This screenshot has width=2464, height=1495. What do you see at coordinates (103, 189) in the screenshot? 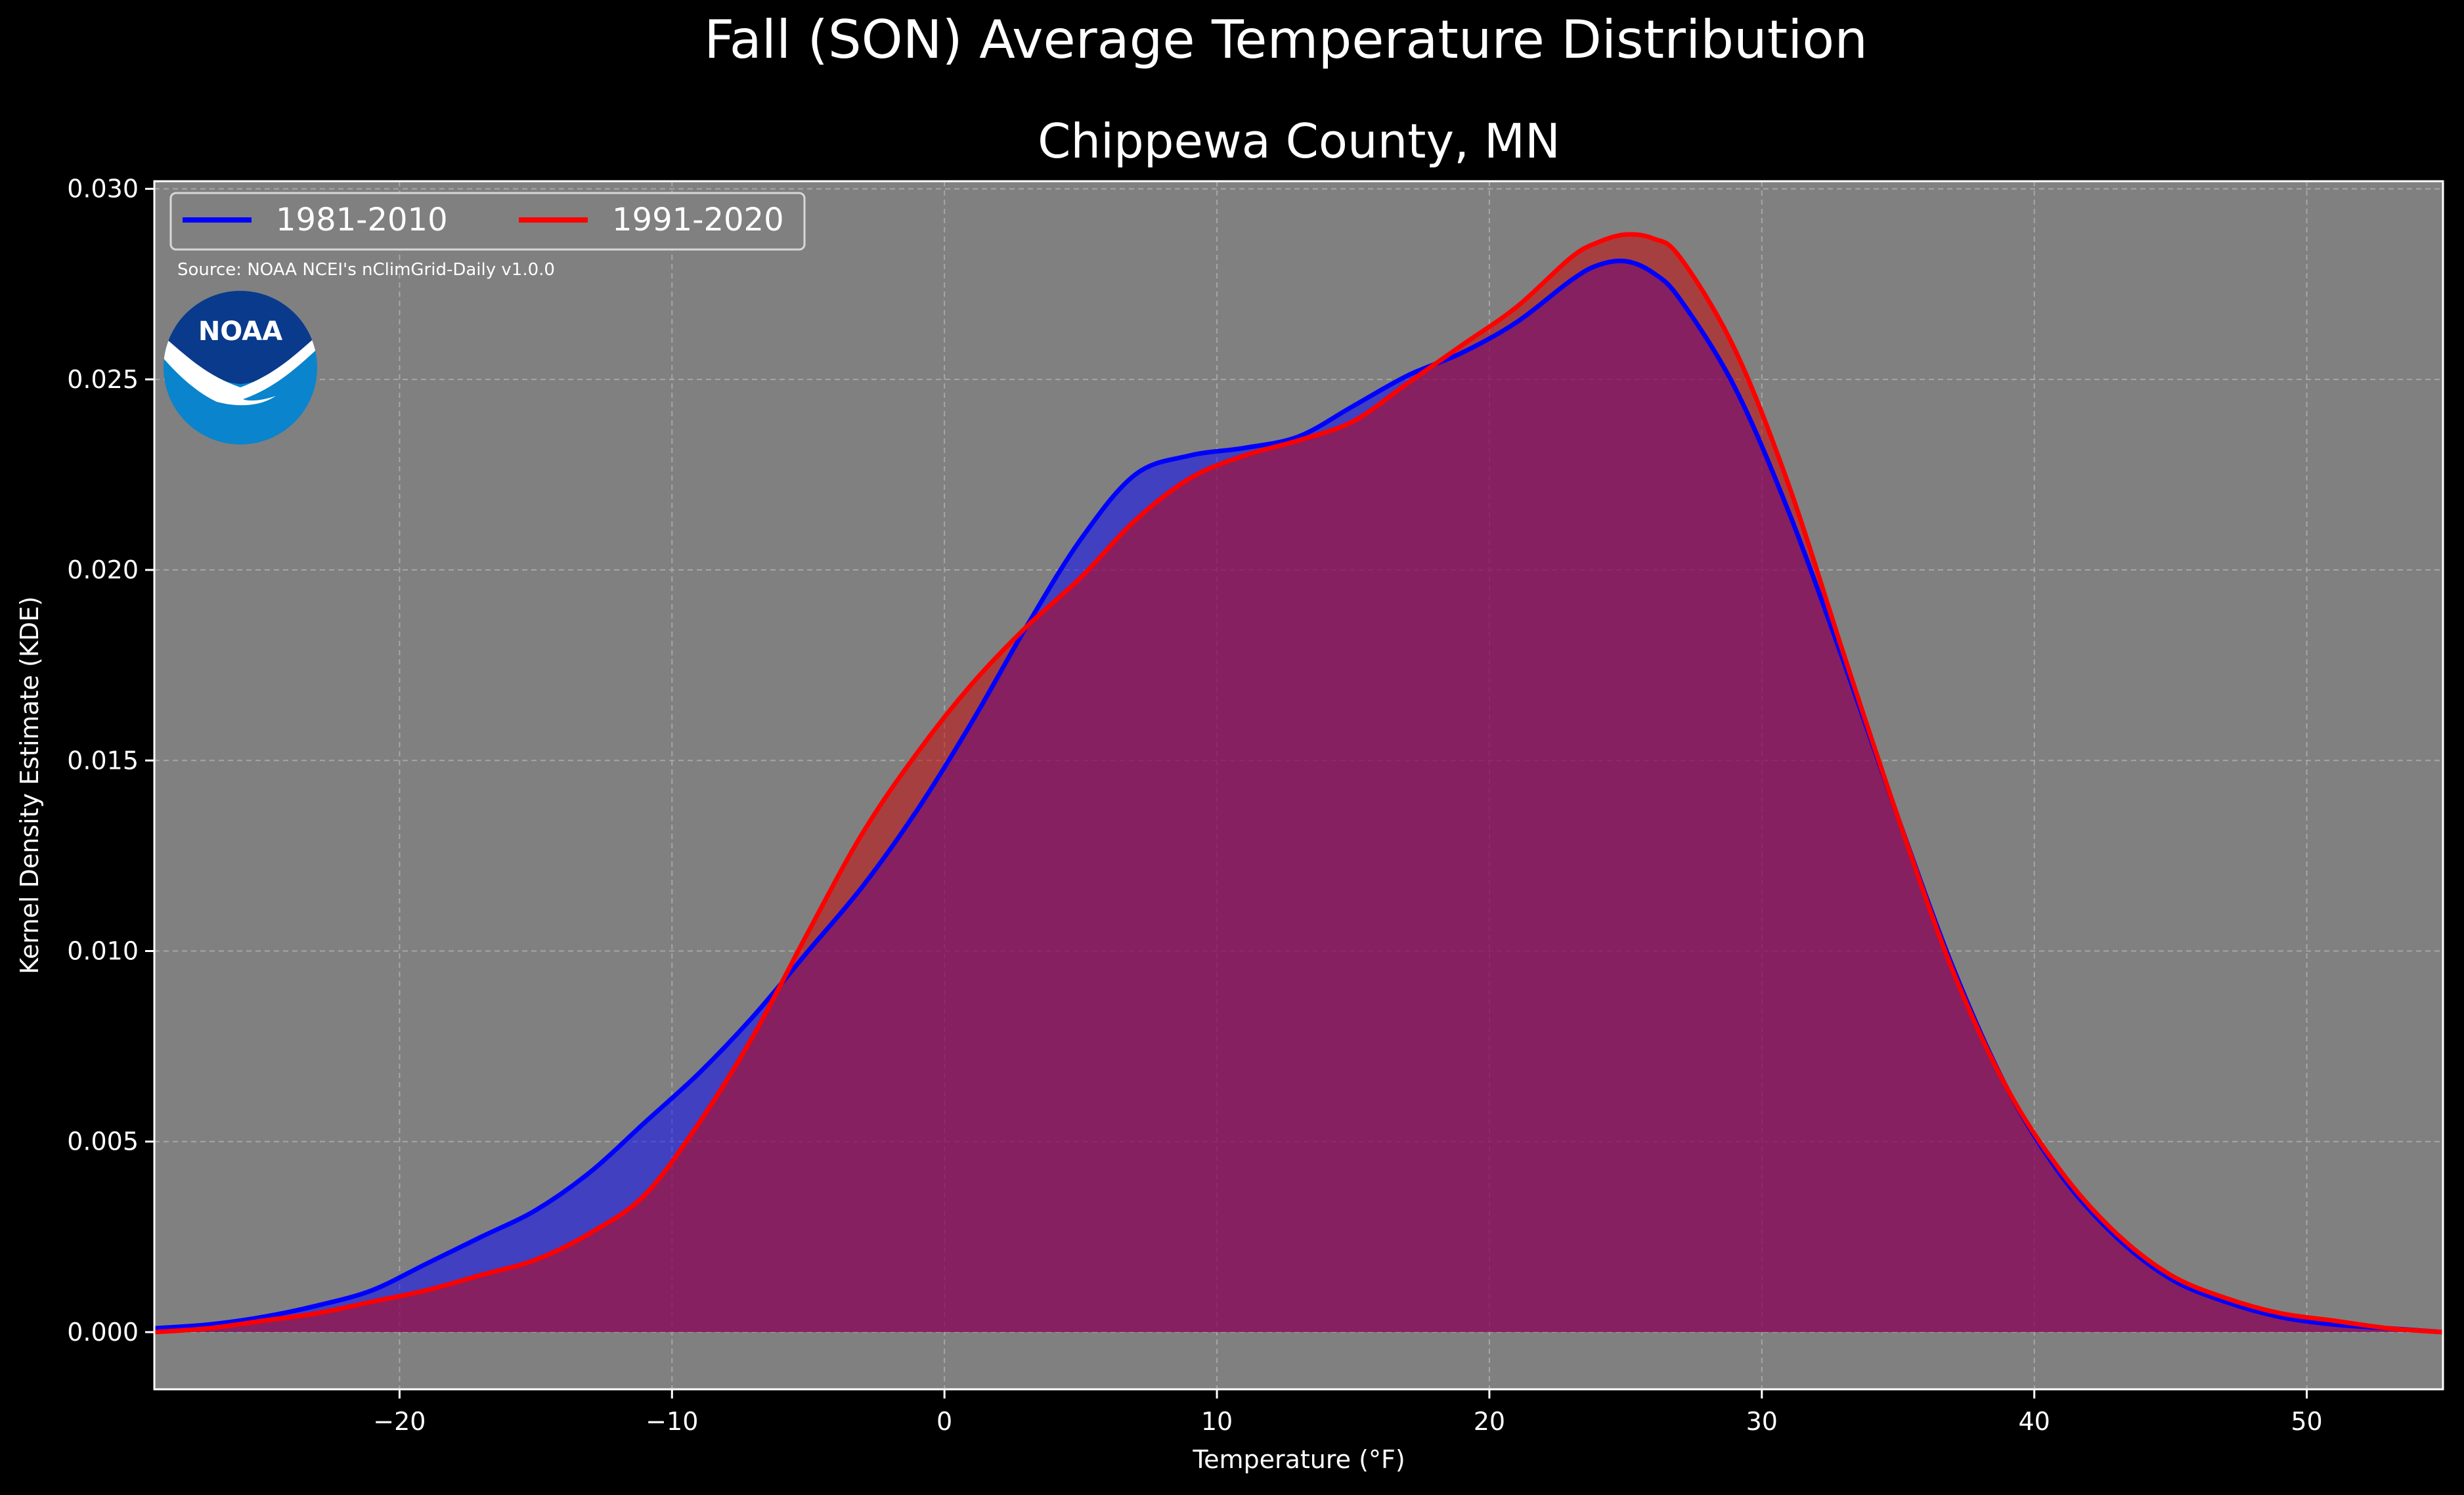
I see `y-tick-label: 0.030` at bounding box center [103, 189].